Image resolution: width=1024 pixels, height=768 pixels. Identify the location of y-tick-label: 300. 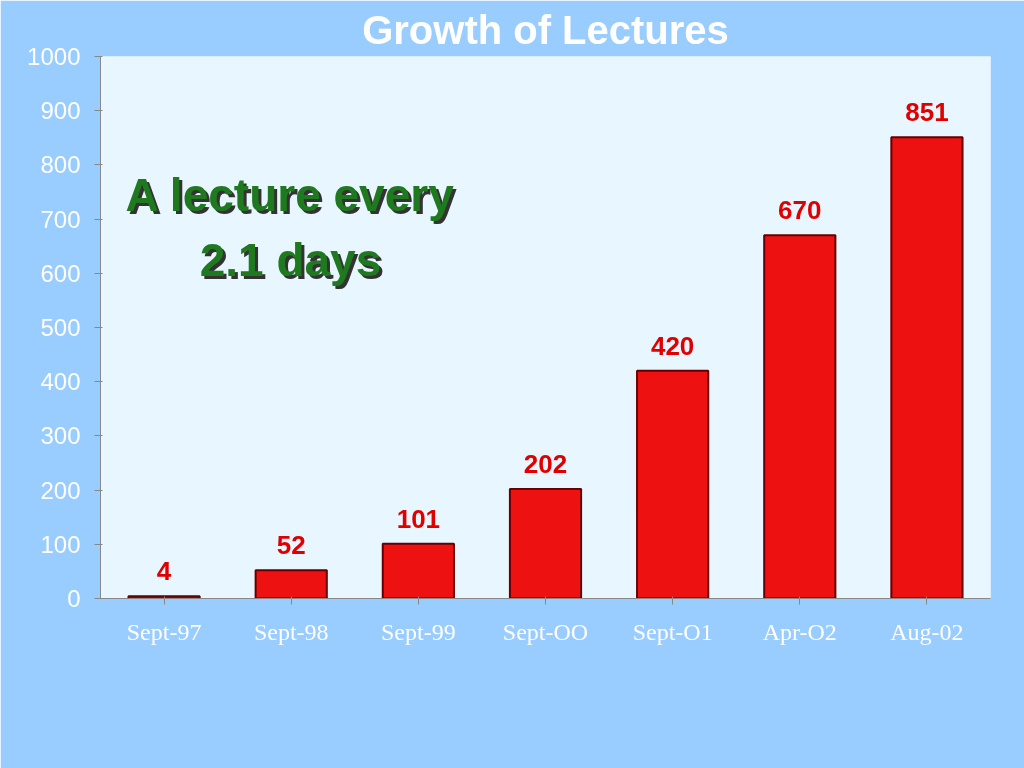
(60, 436).